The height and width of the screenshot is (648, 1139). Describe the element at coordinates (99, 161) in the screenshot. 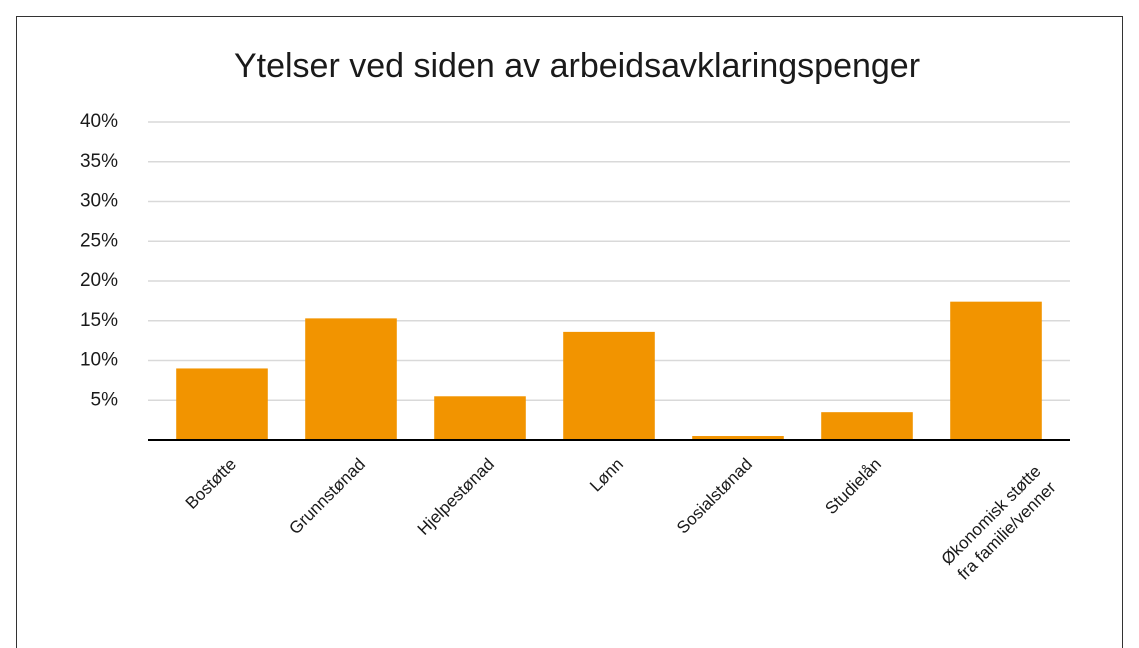

I see `y-tick-label: 35%` at that location.